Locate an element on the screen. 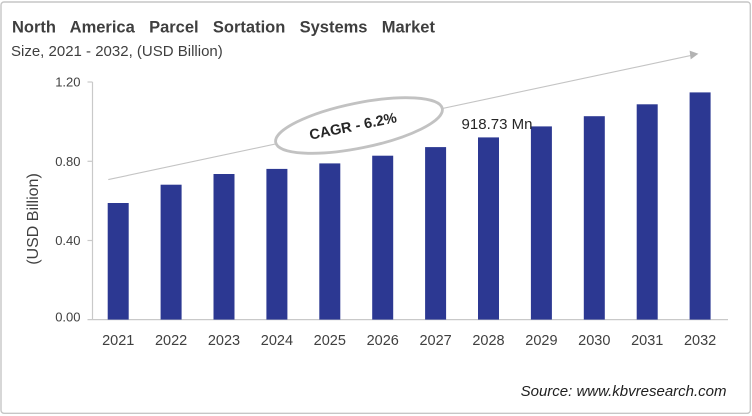  svg-text: 2021 is located at coordinates (118, 341).